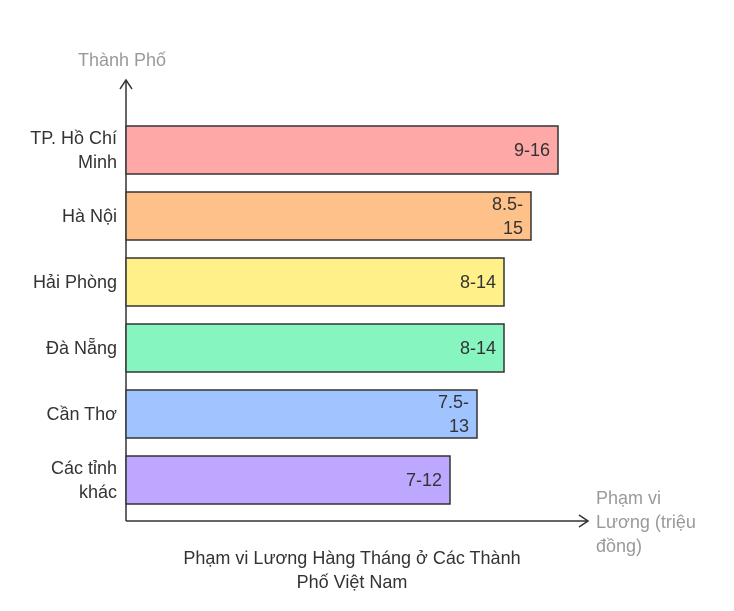  What do you see at coordinates (532, 150) in the screenshot?
I see `value-label: 9-16` at bounding box center [532, 150].